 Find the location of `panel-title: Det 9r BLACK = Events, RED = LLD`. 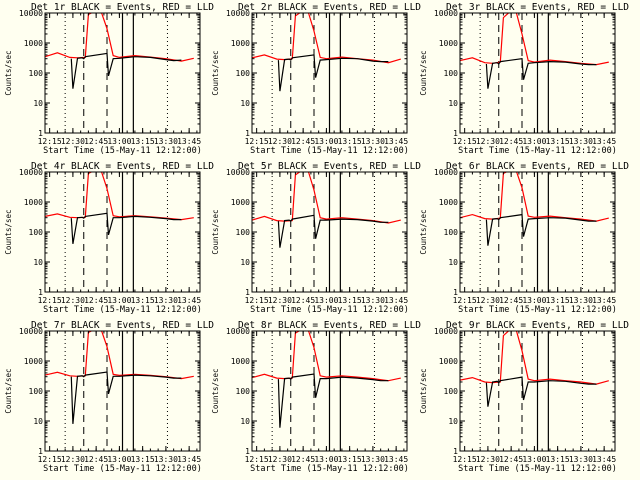

panel-title: Det 9r BLACK = Events, RED = LLD is located at coordinates (537, 325).